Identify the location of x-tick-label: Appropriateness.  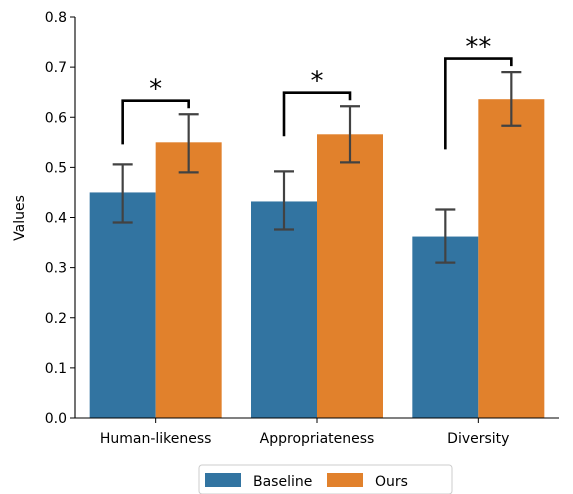
(317, 439).